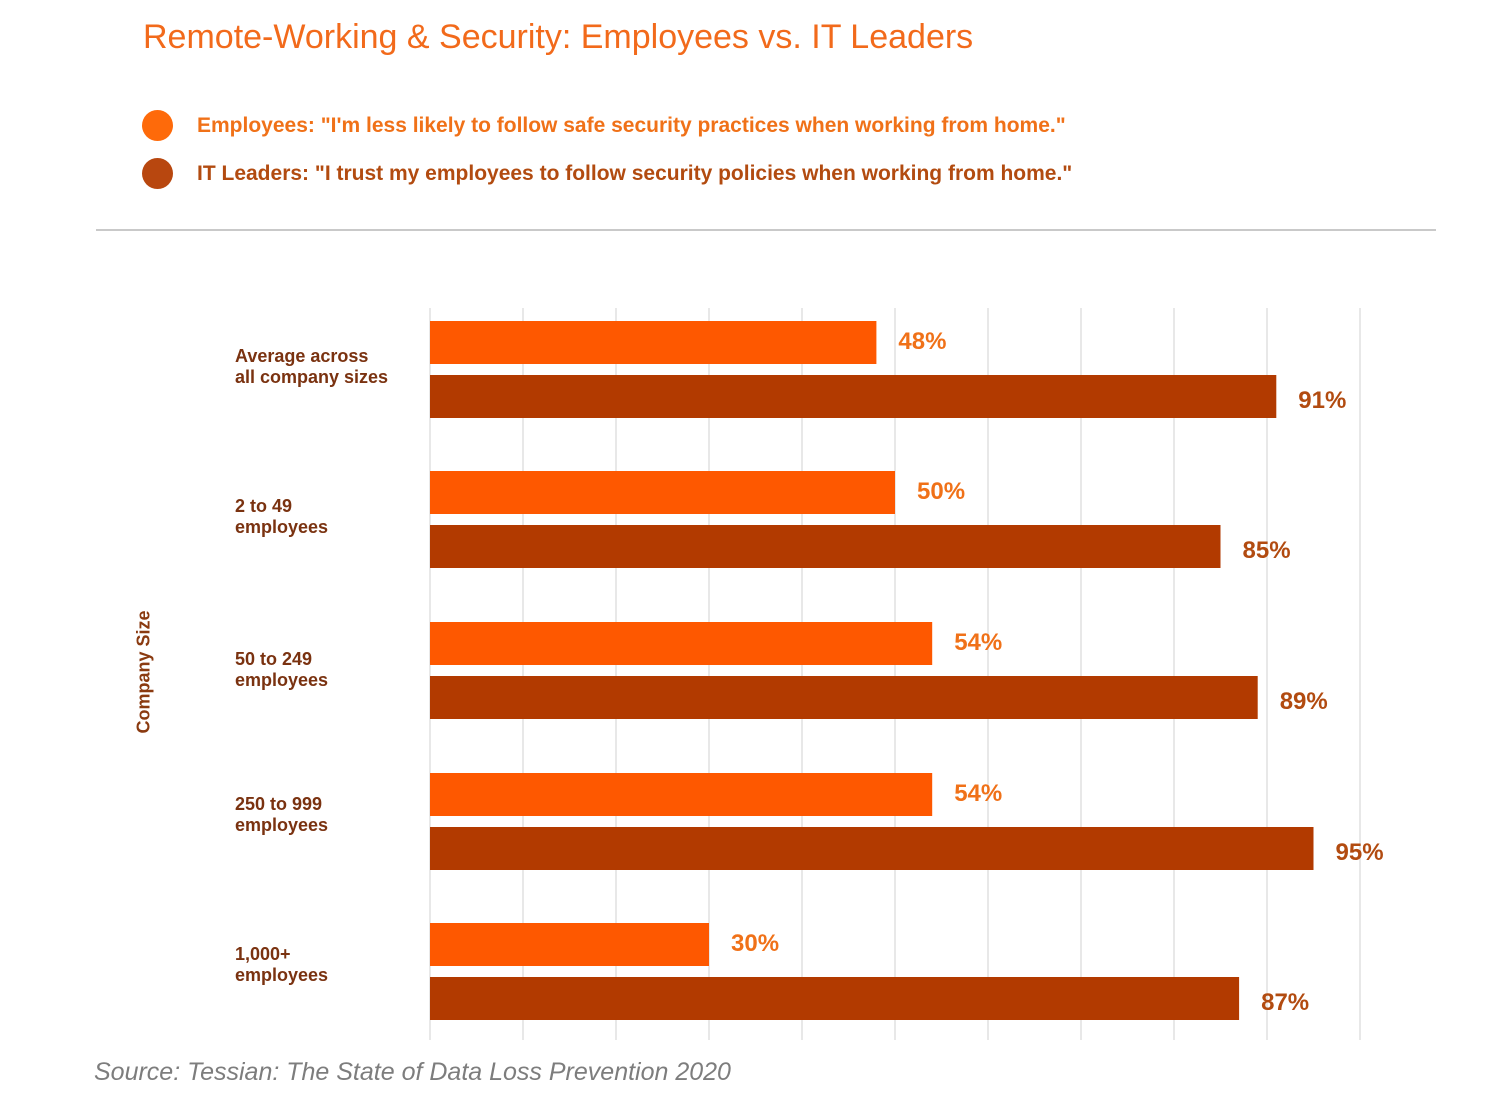 The image size is (1500, 1102). I want to click on data-label-it-leaders-2: 89%, so click(1304, 701).